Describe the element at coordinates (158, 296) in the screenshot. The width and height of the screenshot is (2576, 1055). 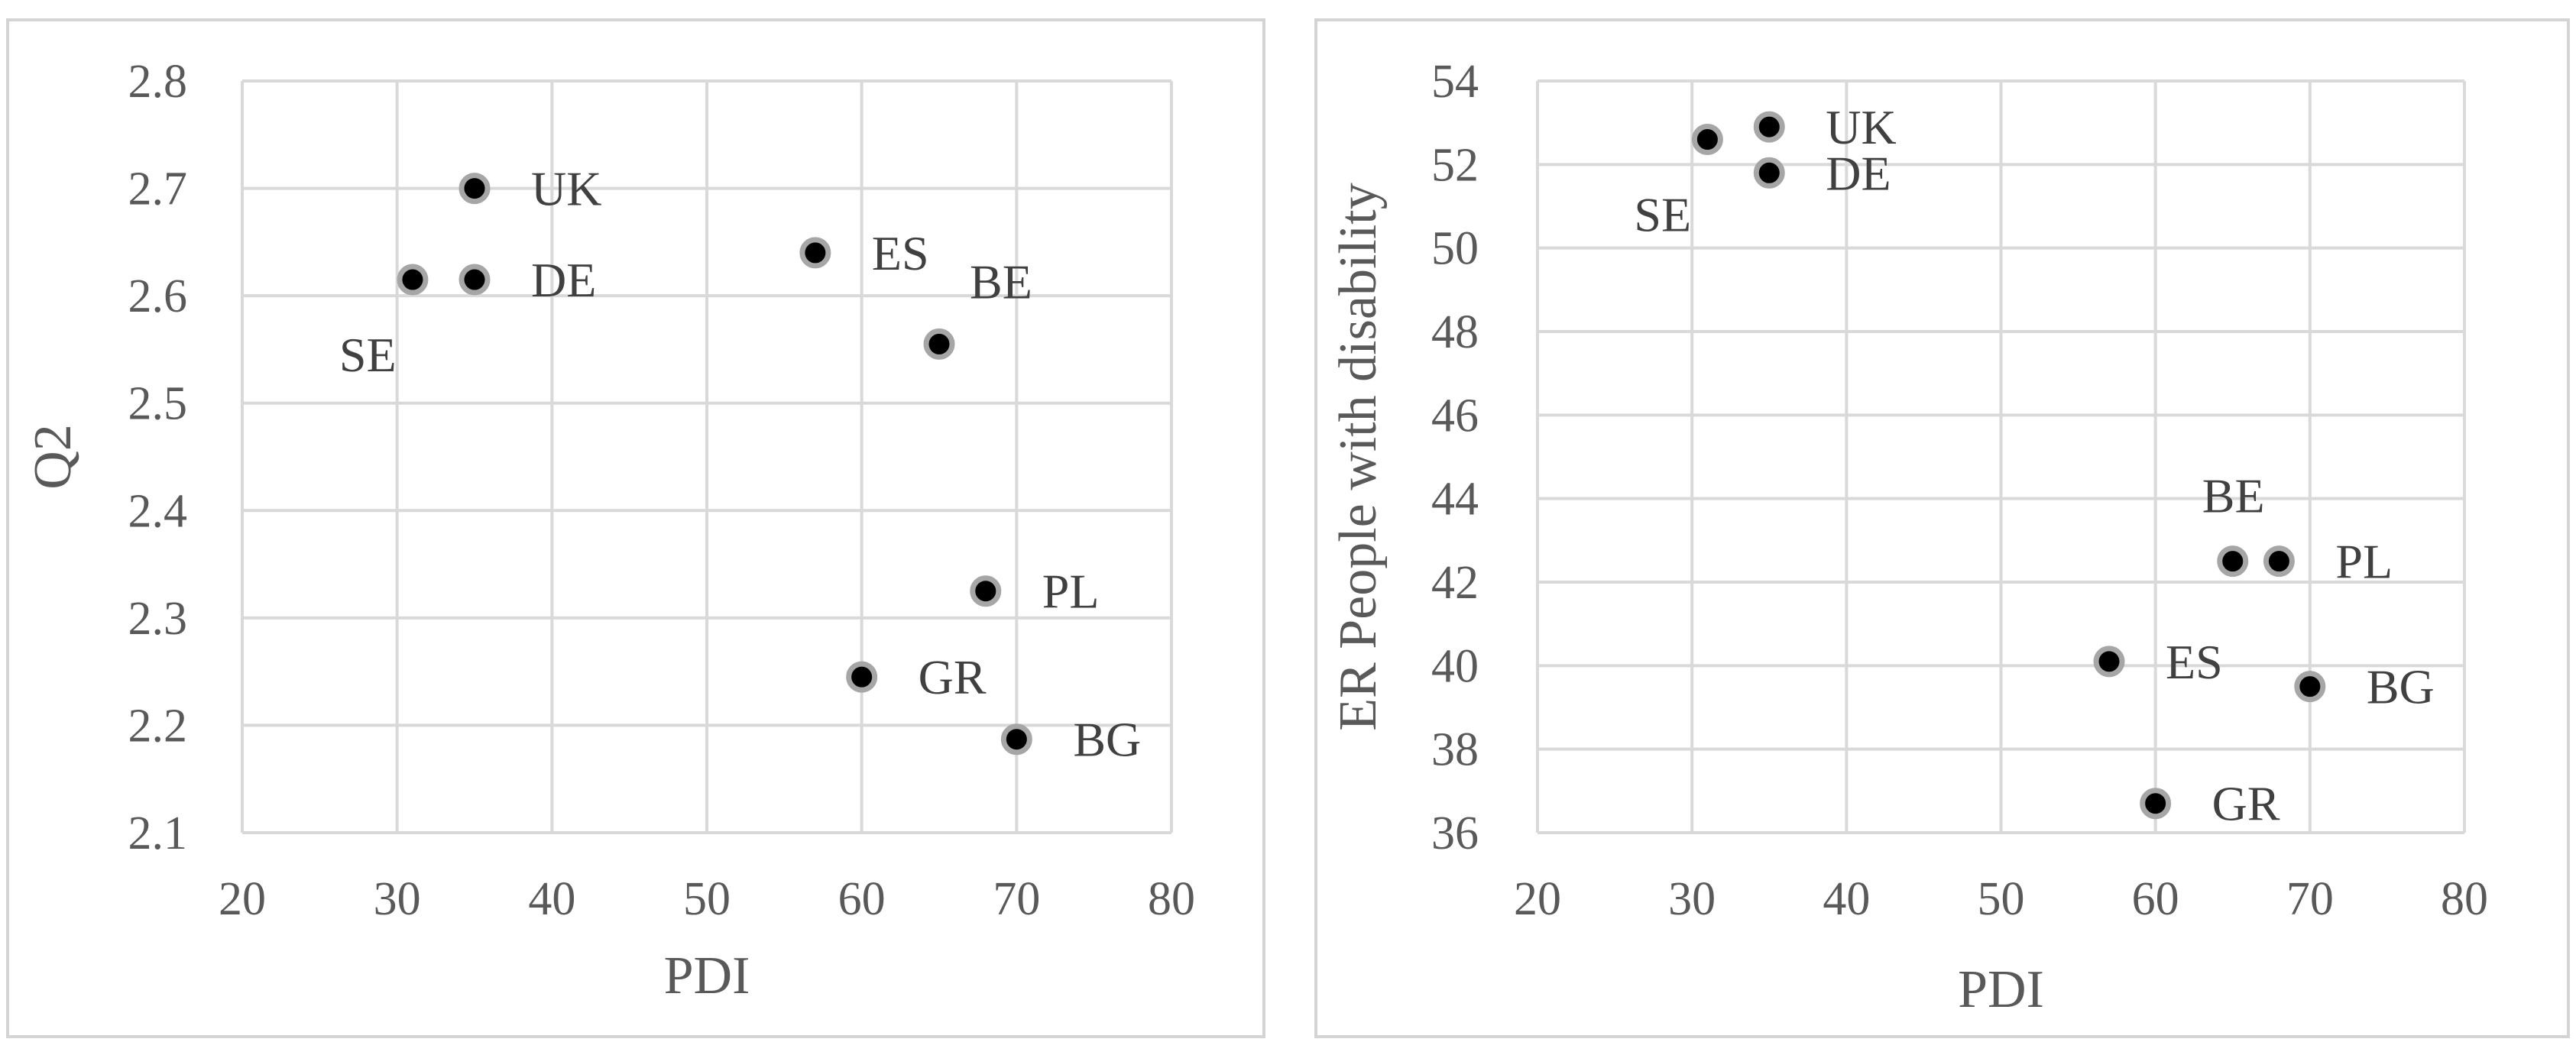
I see `left-y-tick-label: 2.6` at that location.